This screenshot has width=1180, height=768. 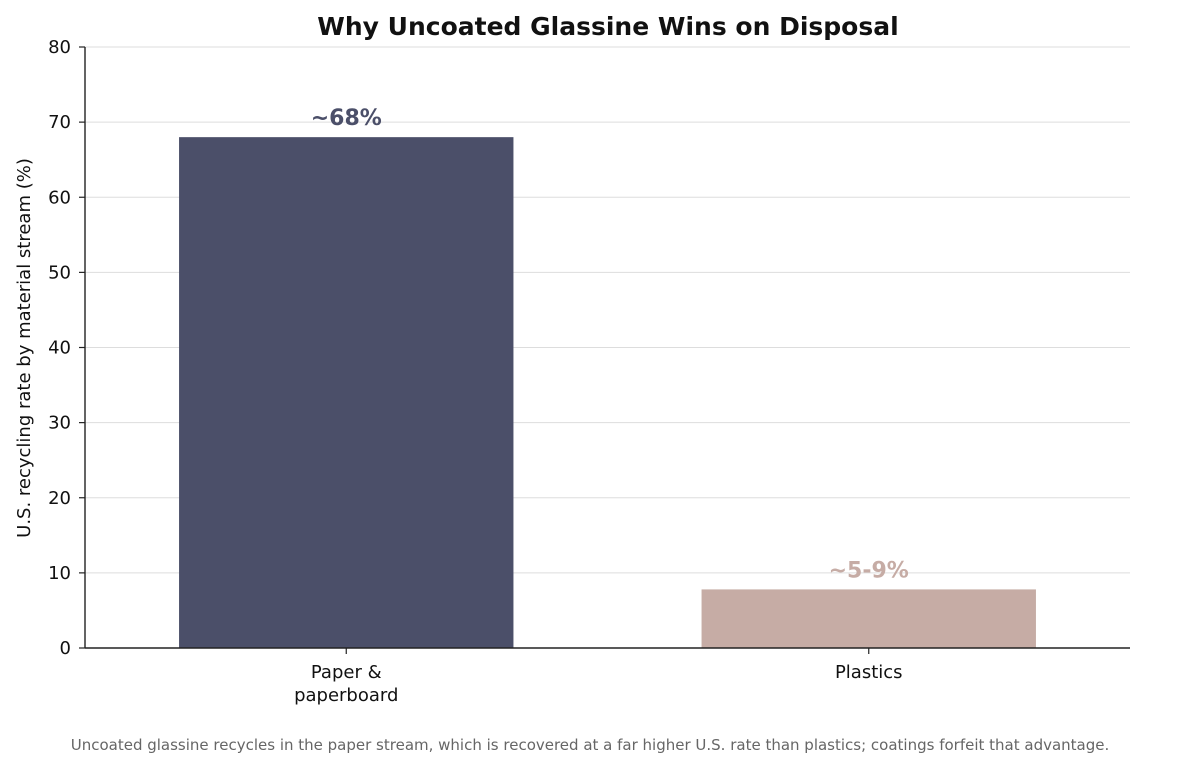 What do you see at coordinates (598, 677) in the screenshot?
I see `x-ticks: Paper & paperboard Plastics` at bounding box center [598, 677].